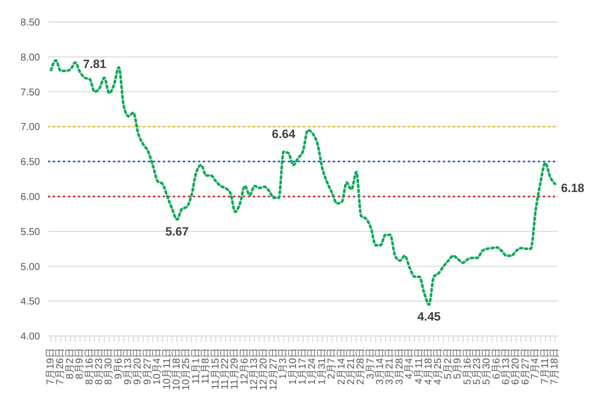 This screenshot has height=400, width=600. I want to click on x-tick-label: 5月30日, so click(487, 366).